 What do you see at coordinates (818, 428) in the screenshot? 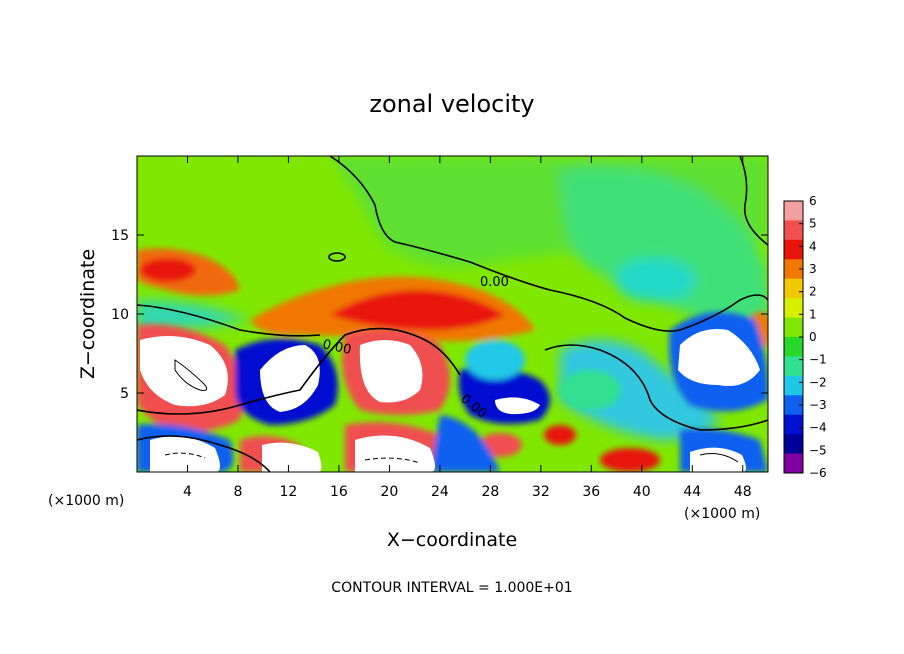
I see `colorbar-label: −4` at bounding box center [818, 428].